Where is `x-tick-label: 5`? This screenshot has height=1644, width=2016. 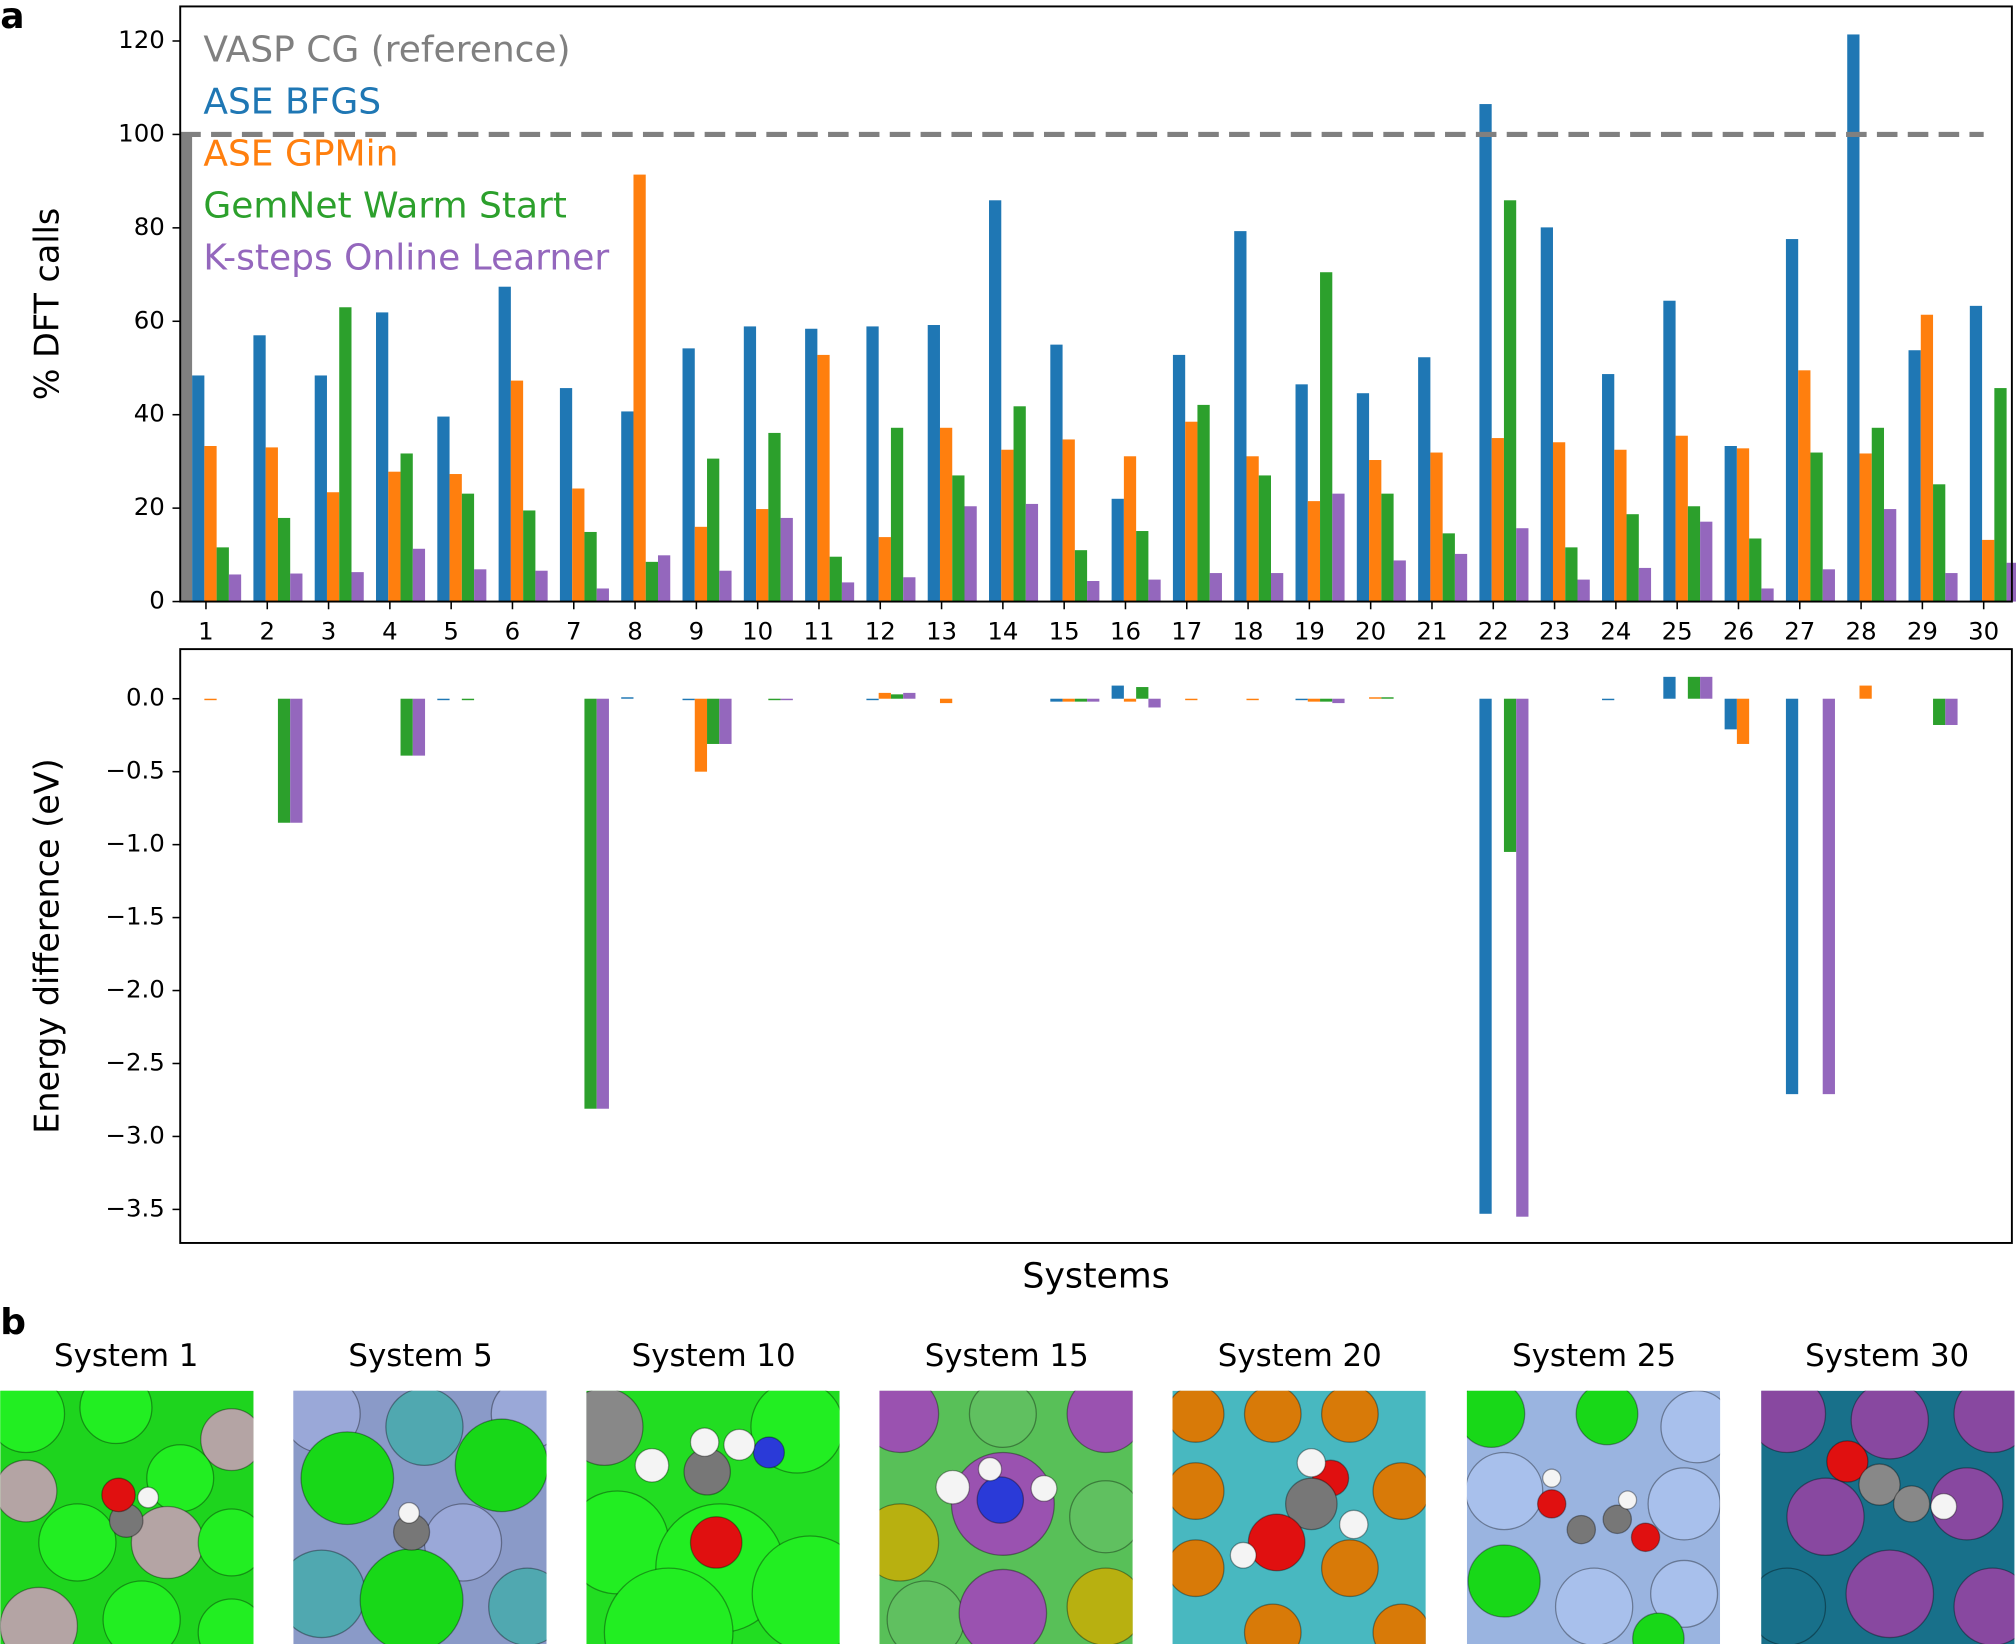 x-tick-label: 5 is located at coordinates (451, 630).